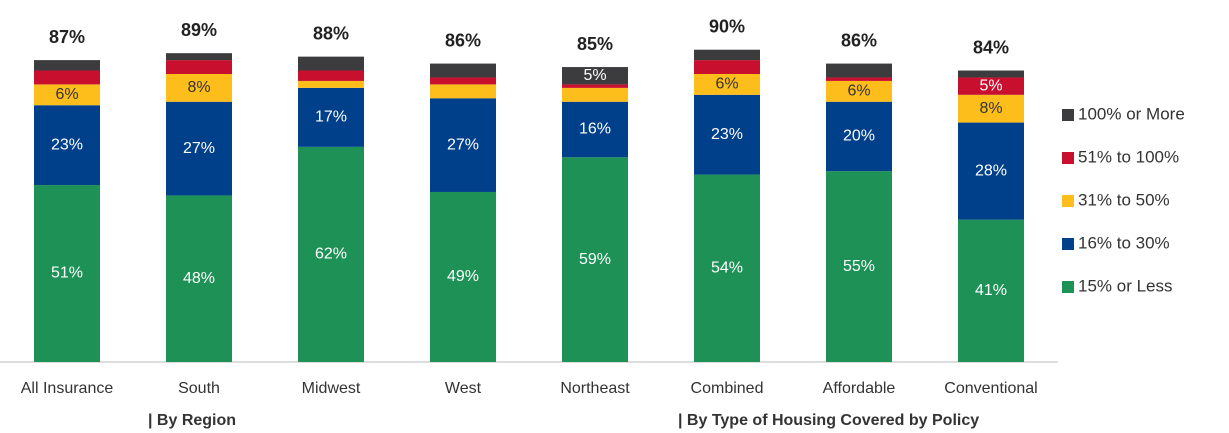 The height and width of the screenshot is (433, 1229). I want to click on data-label: 48%, so click(199, 278).